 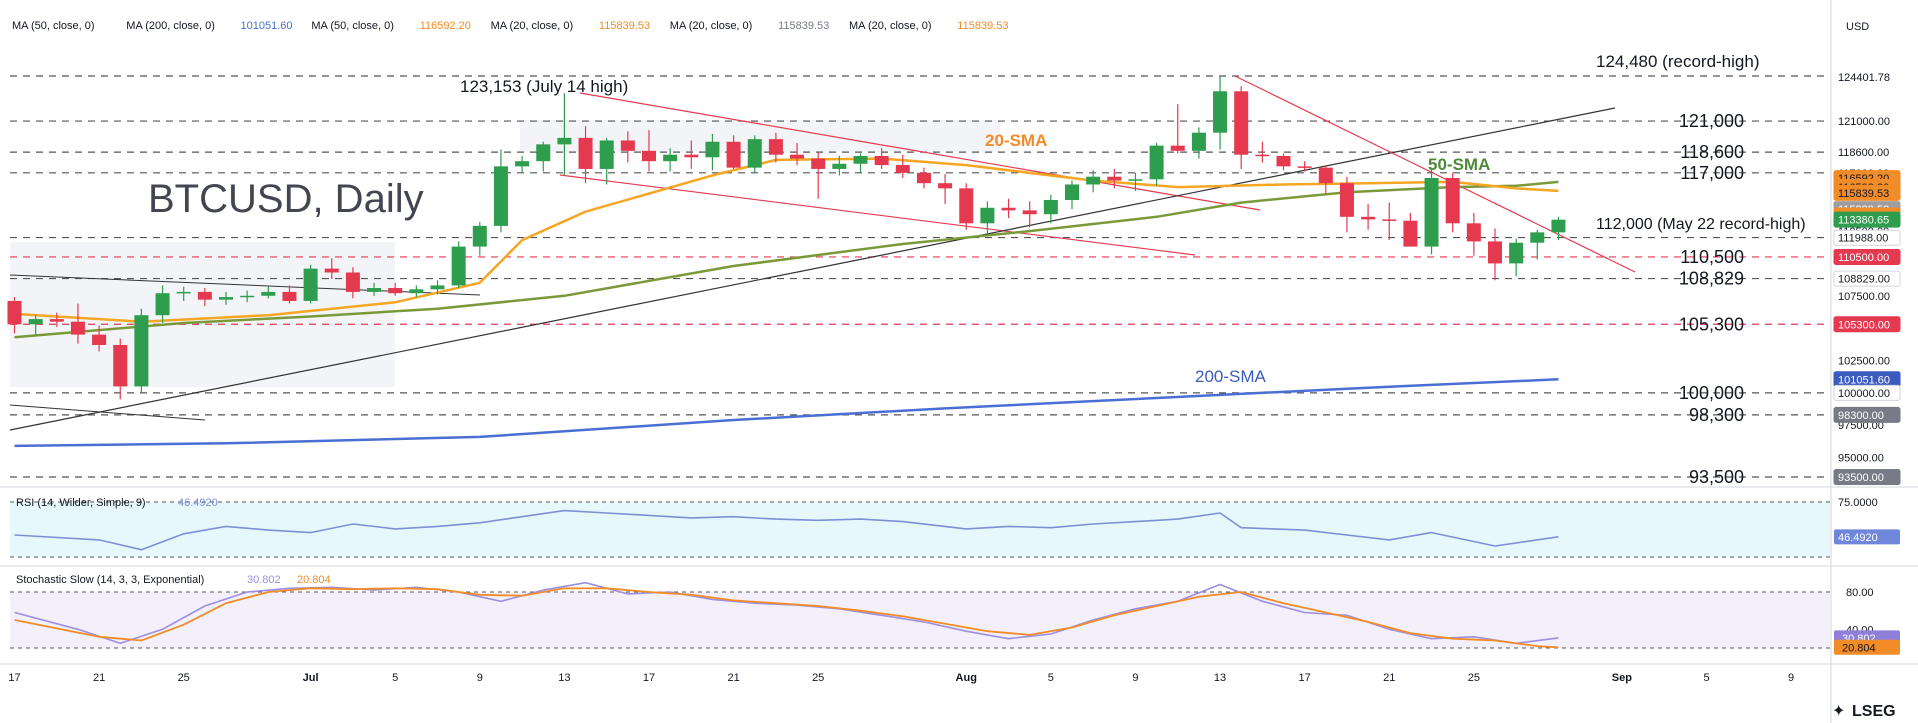 I want to click on legend-item-value: 101051.60, so click(x=267, y=26).